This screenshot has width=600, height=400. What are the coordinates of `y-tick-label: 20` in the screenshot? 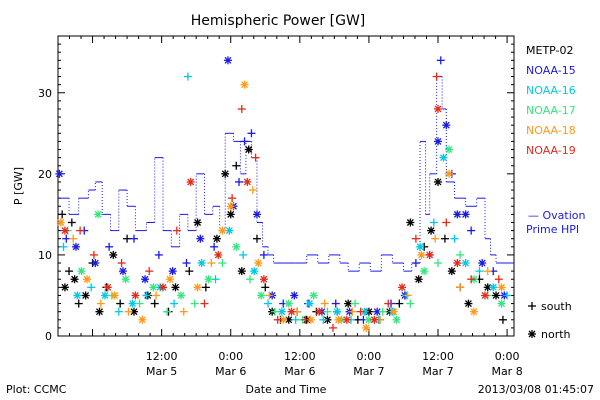 It's located at (45, 174).